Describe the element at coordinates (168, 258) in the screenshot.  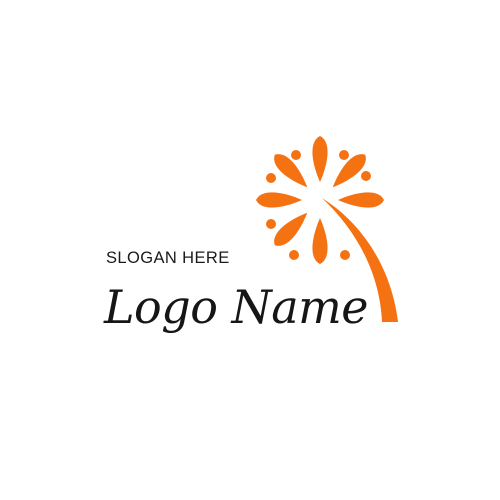
I see `slogan-text: SLOGAN HERE` at that location.